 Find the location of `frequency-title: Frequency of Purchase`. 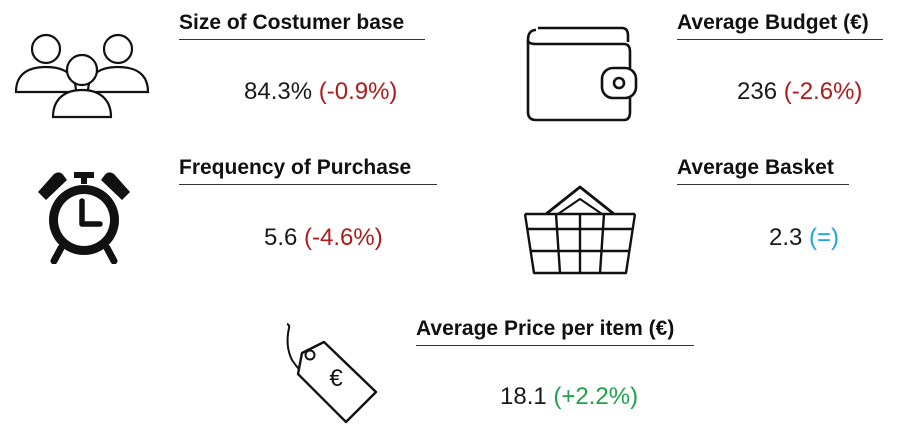

frequency-title: Frequency of Purchase is located at coordinates (308, 170).